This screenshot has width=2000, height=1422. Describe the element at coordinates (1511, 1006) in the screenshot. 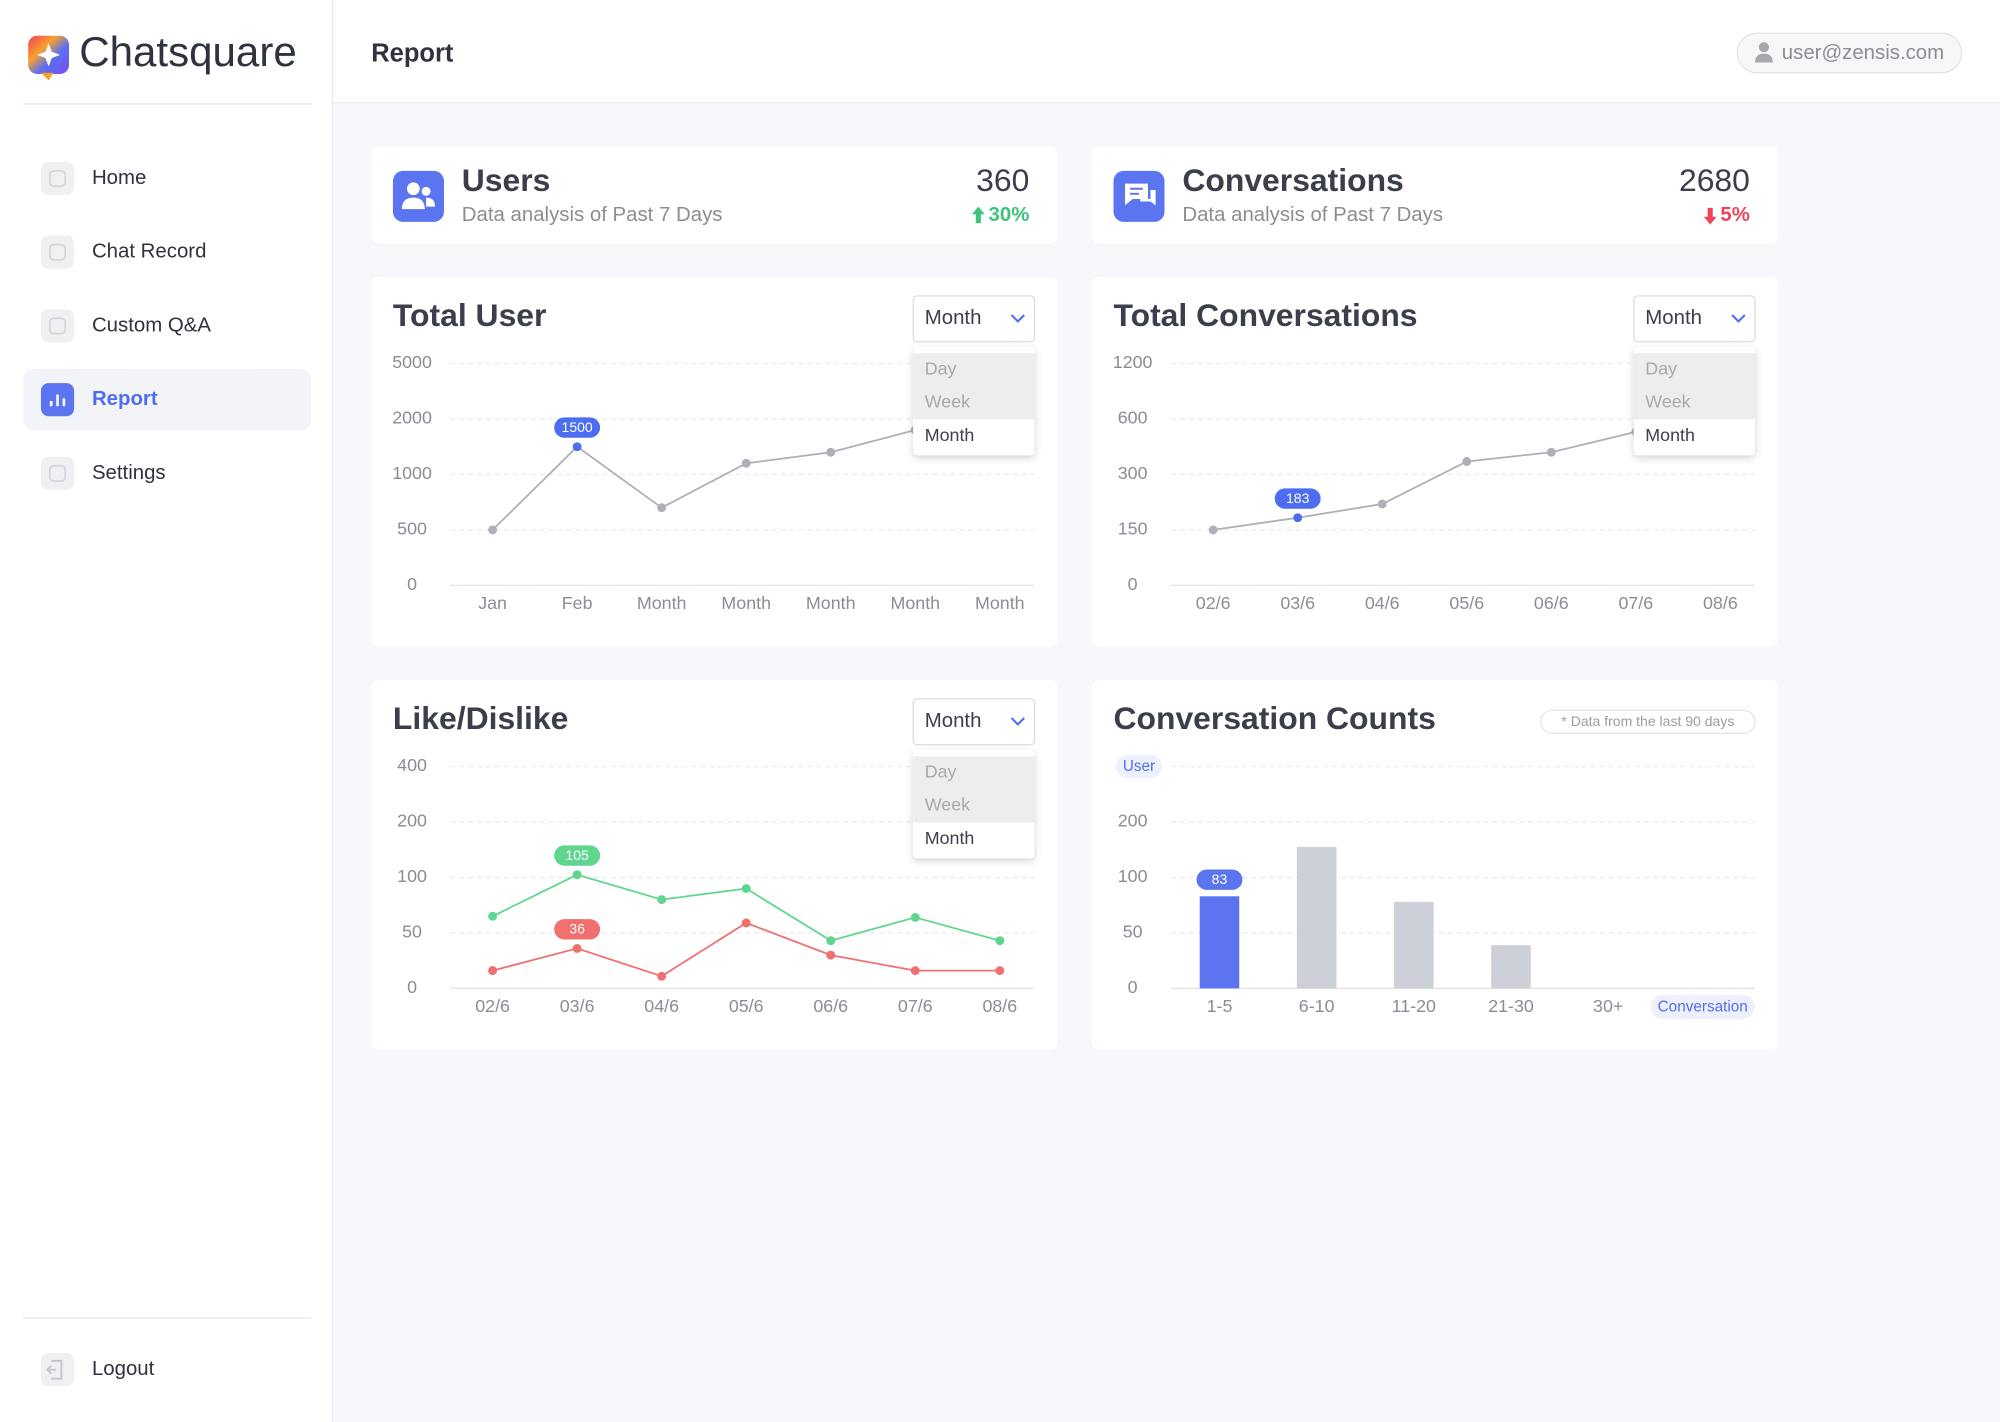

I see `x-tick-label: 21-30` at that location.